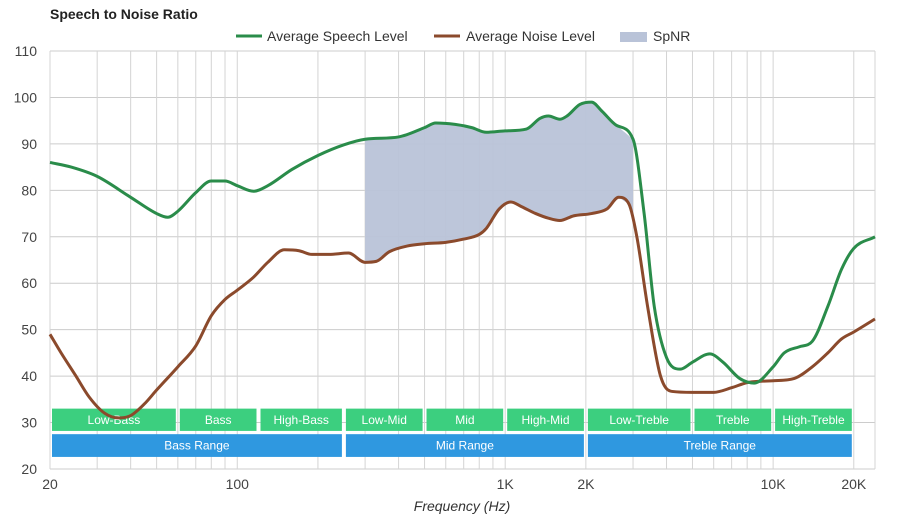 The width and height of the screenshot is (900, 520). I want to click on x-axis-ticks: 20 100 1K 2K 10K 20K, so click(454, 484).